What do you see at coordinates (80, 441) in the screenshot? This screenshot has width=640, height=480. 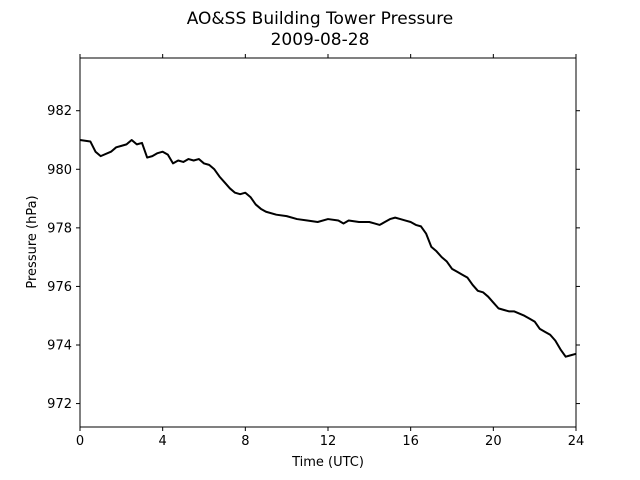 I see `x-tick-label: 0` at bounding box center [80, 441].